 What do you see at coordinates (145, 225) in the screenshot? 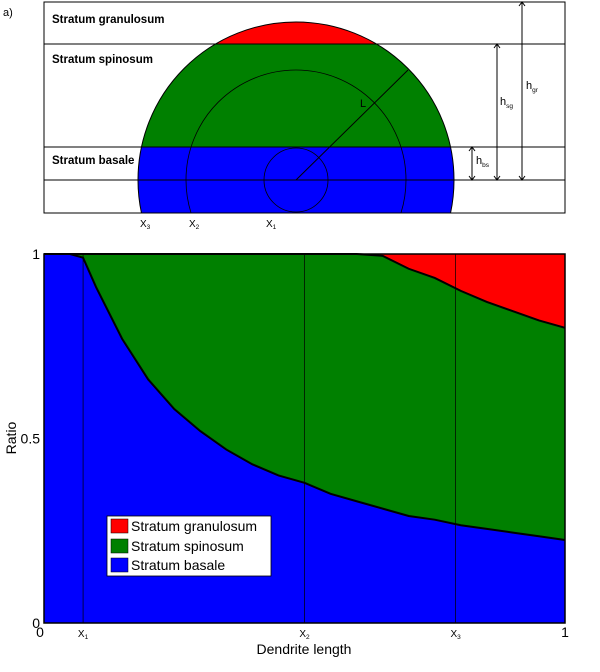
I see `x-marker-x3: X3` at bounding box center [145, 225].